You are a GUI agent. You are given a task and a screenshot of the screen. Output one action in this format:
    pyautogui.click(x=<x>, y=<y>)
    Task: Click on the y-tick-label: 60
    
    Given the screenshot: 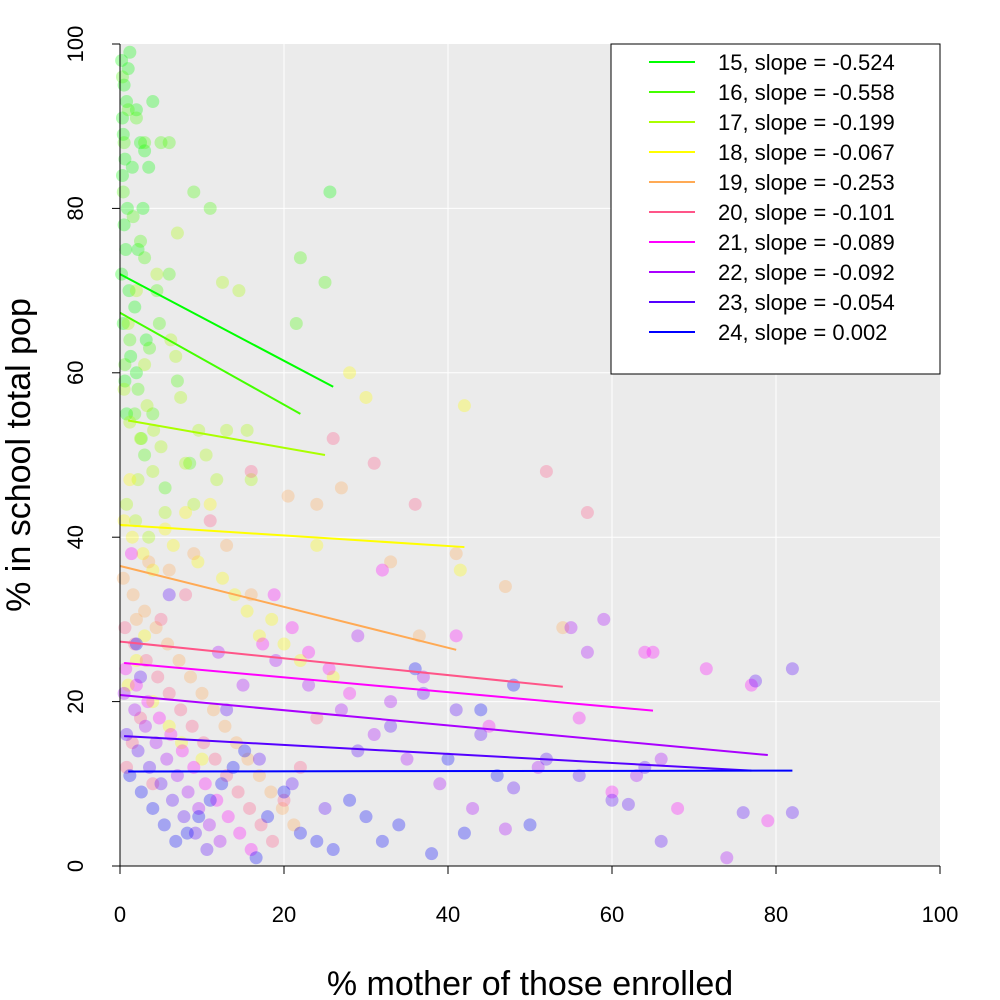 What is the action you would take?
    pyautogui.click(x=75, y=373)
    